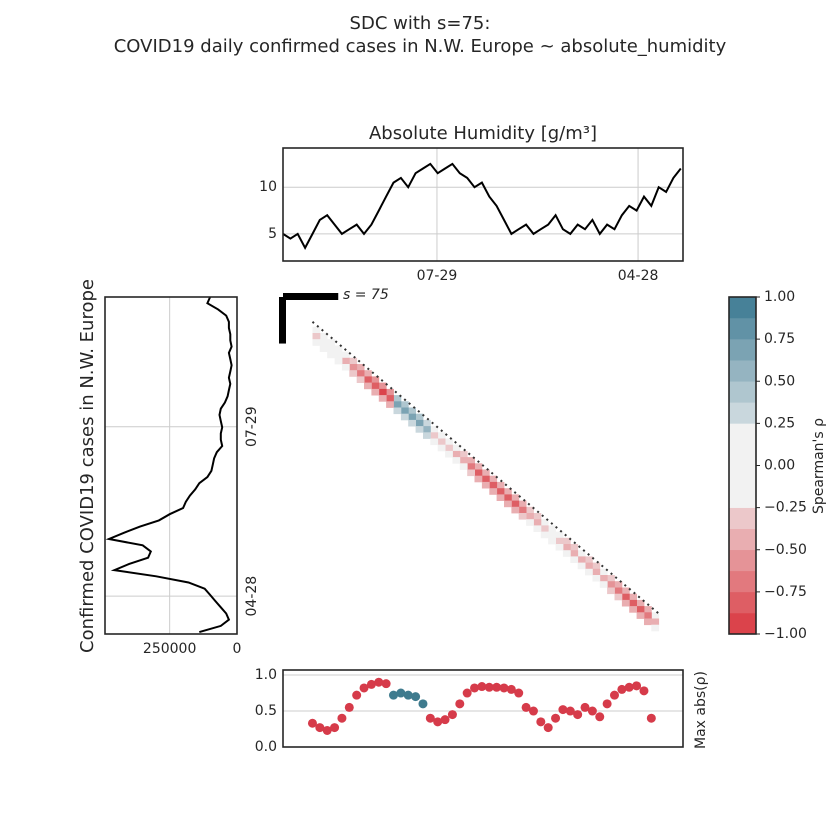 The image size is (840, 840). I want to click on colorbar-tick-label: 0.00, so click(779, 466).